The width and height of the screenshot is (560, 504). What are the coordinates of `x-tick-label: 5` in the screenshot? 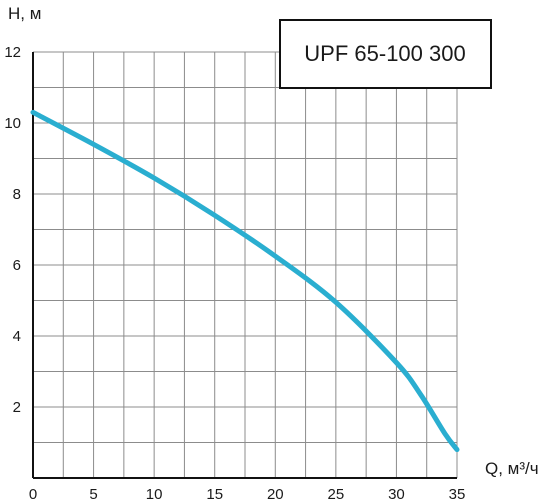 It's located at (93, 494).